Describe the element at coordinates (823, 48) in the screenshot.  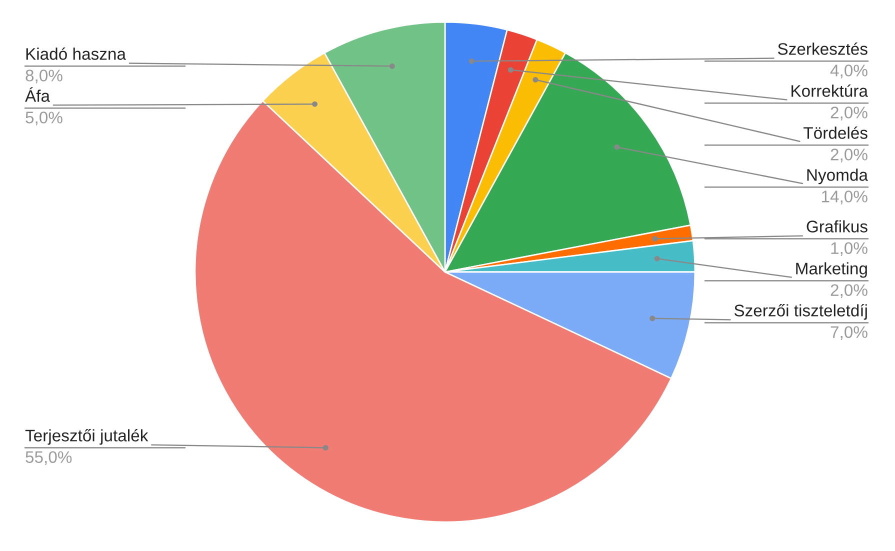
I see `slice-label: Szerkesztés` at that location.